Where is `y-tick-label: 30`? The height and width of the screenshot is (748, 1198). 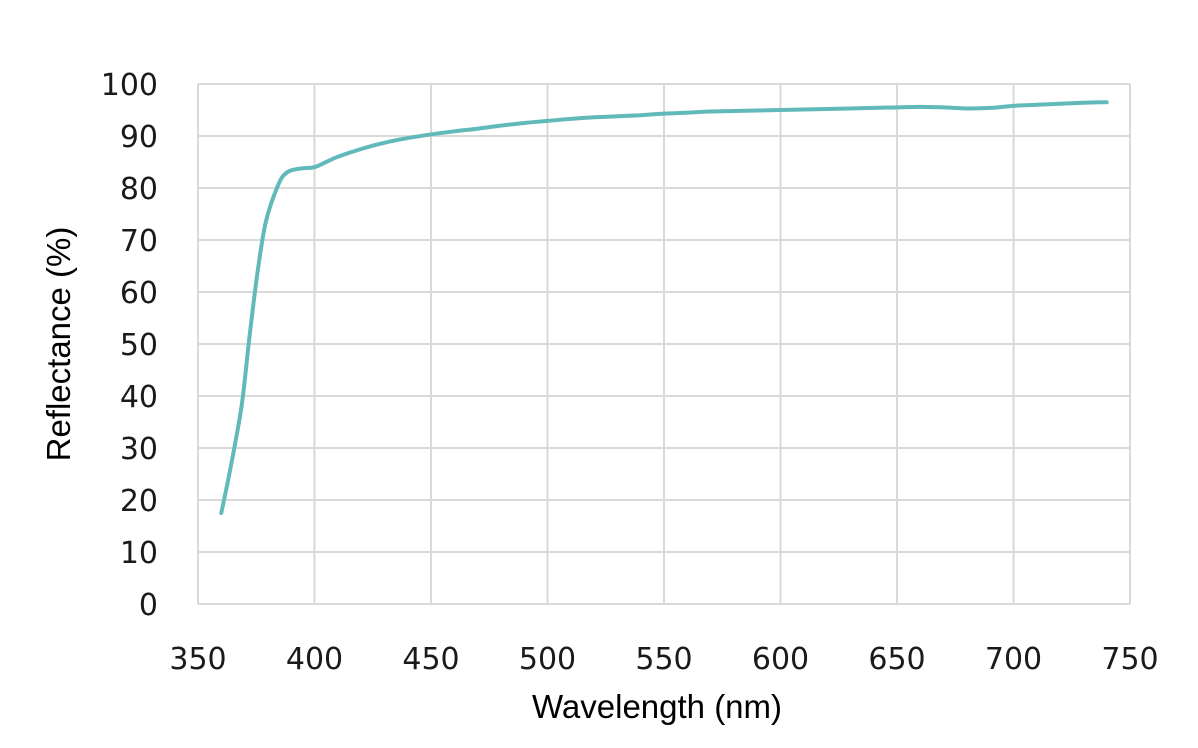 y-tick-label: 30 is located at coordinates (139, 449).